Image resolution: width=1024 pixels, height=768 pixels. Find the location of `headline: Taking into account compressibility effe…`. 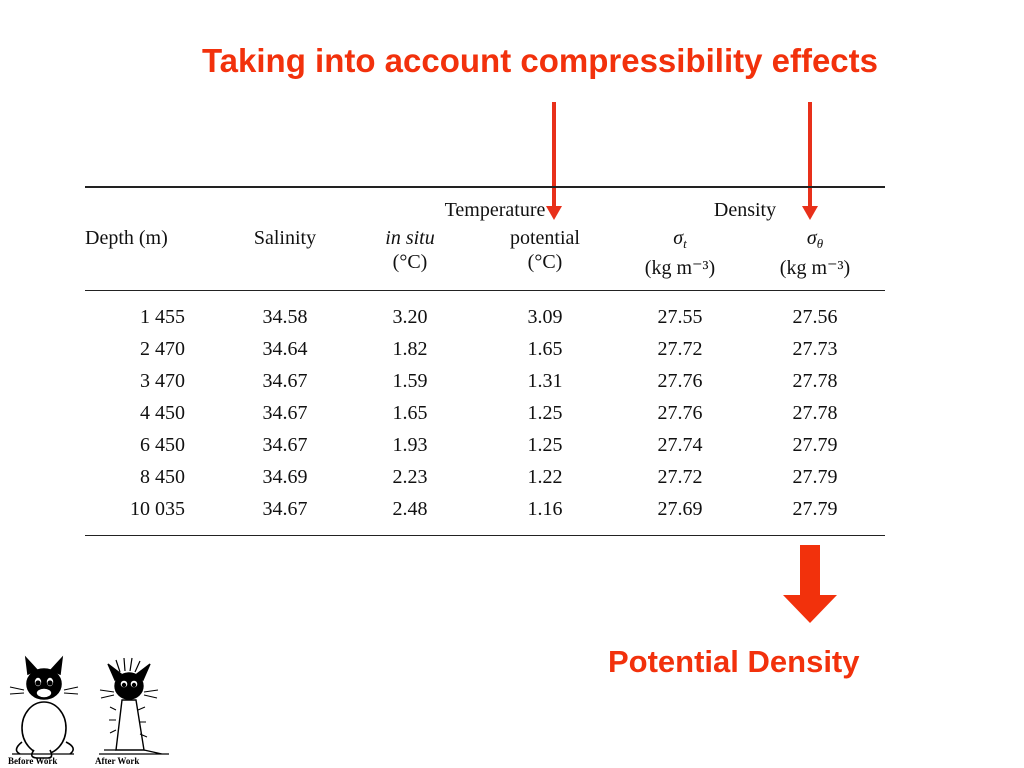

headline: Taking into account compressibility effe… is located at coordinates (540, 60).